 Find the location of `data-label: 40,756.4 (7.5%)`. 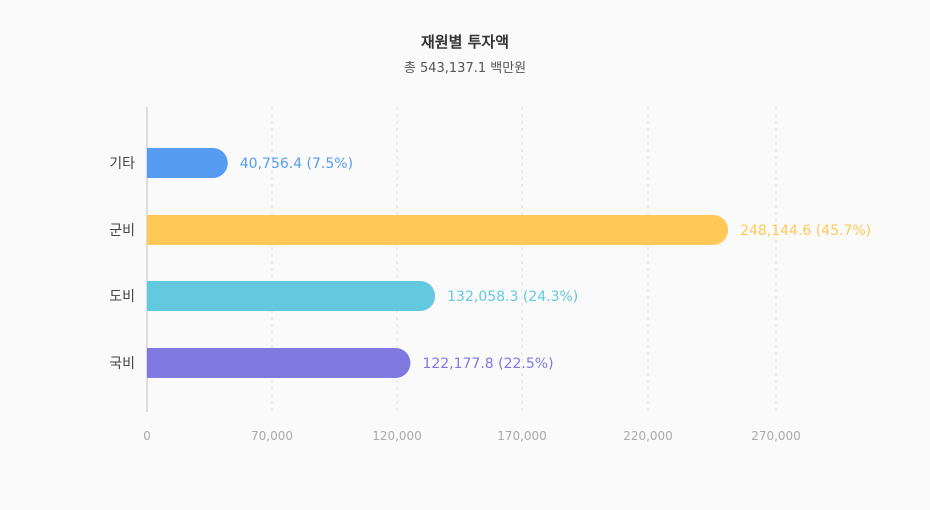

data-label: 40,756.4 (7.5%) is located at coordinates (296, 164).